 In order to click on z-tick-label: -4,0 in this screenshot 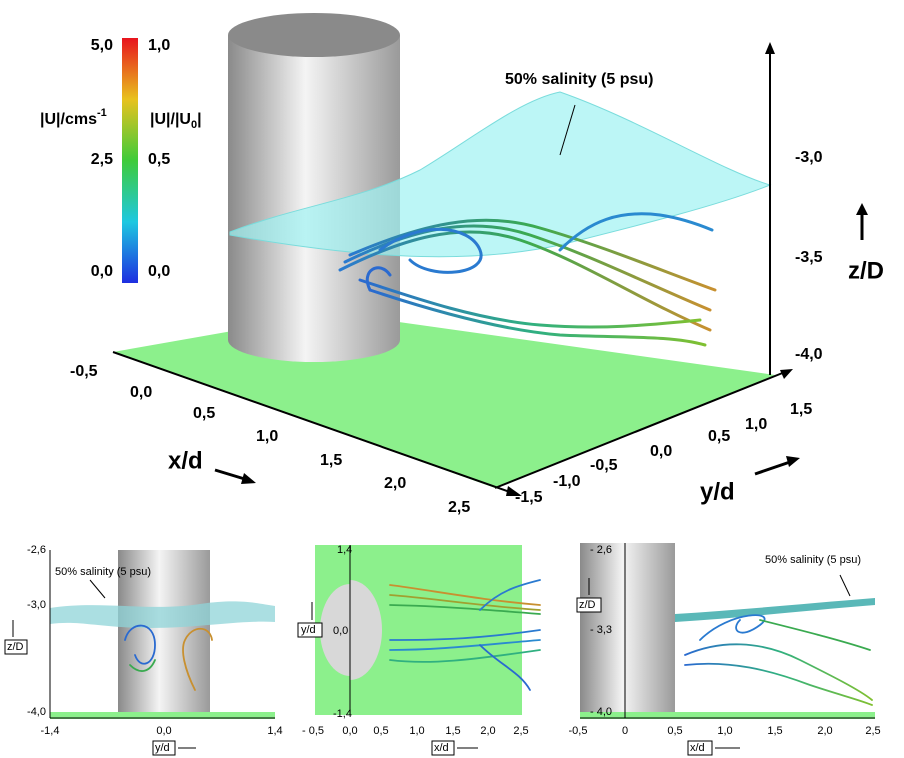, I will do `click(809, 354)`.